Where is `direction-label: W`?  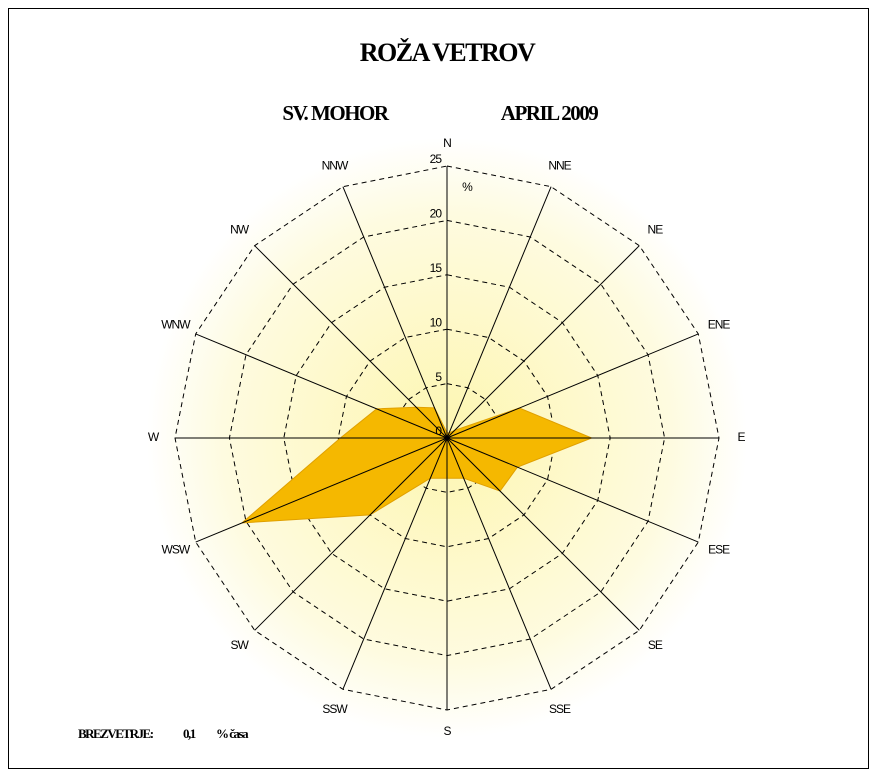 direction-label: W is located at coordinates (154, 437).